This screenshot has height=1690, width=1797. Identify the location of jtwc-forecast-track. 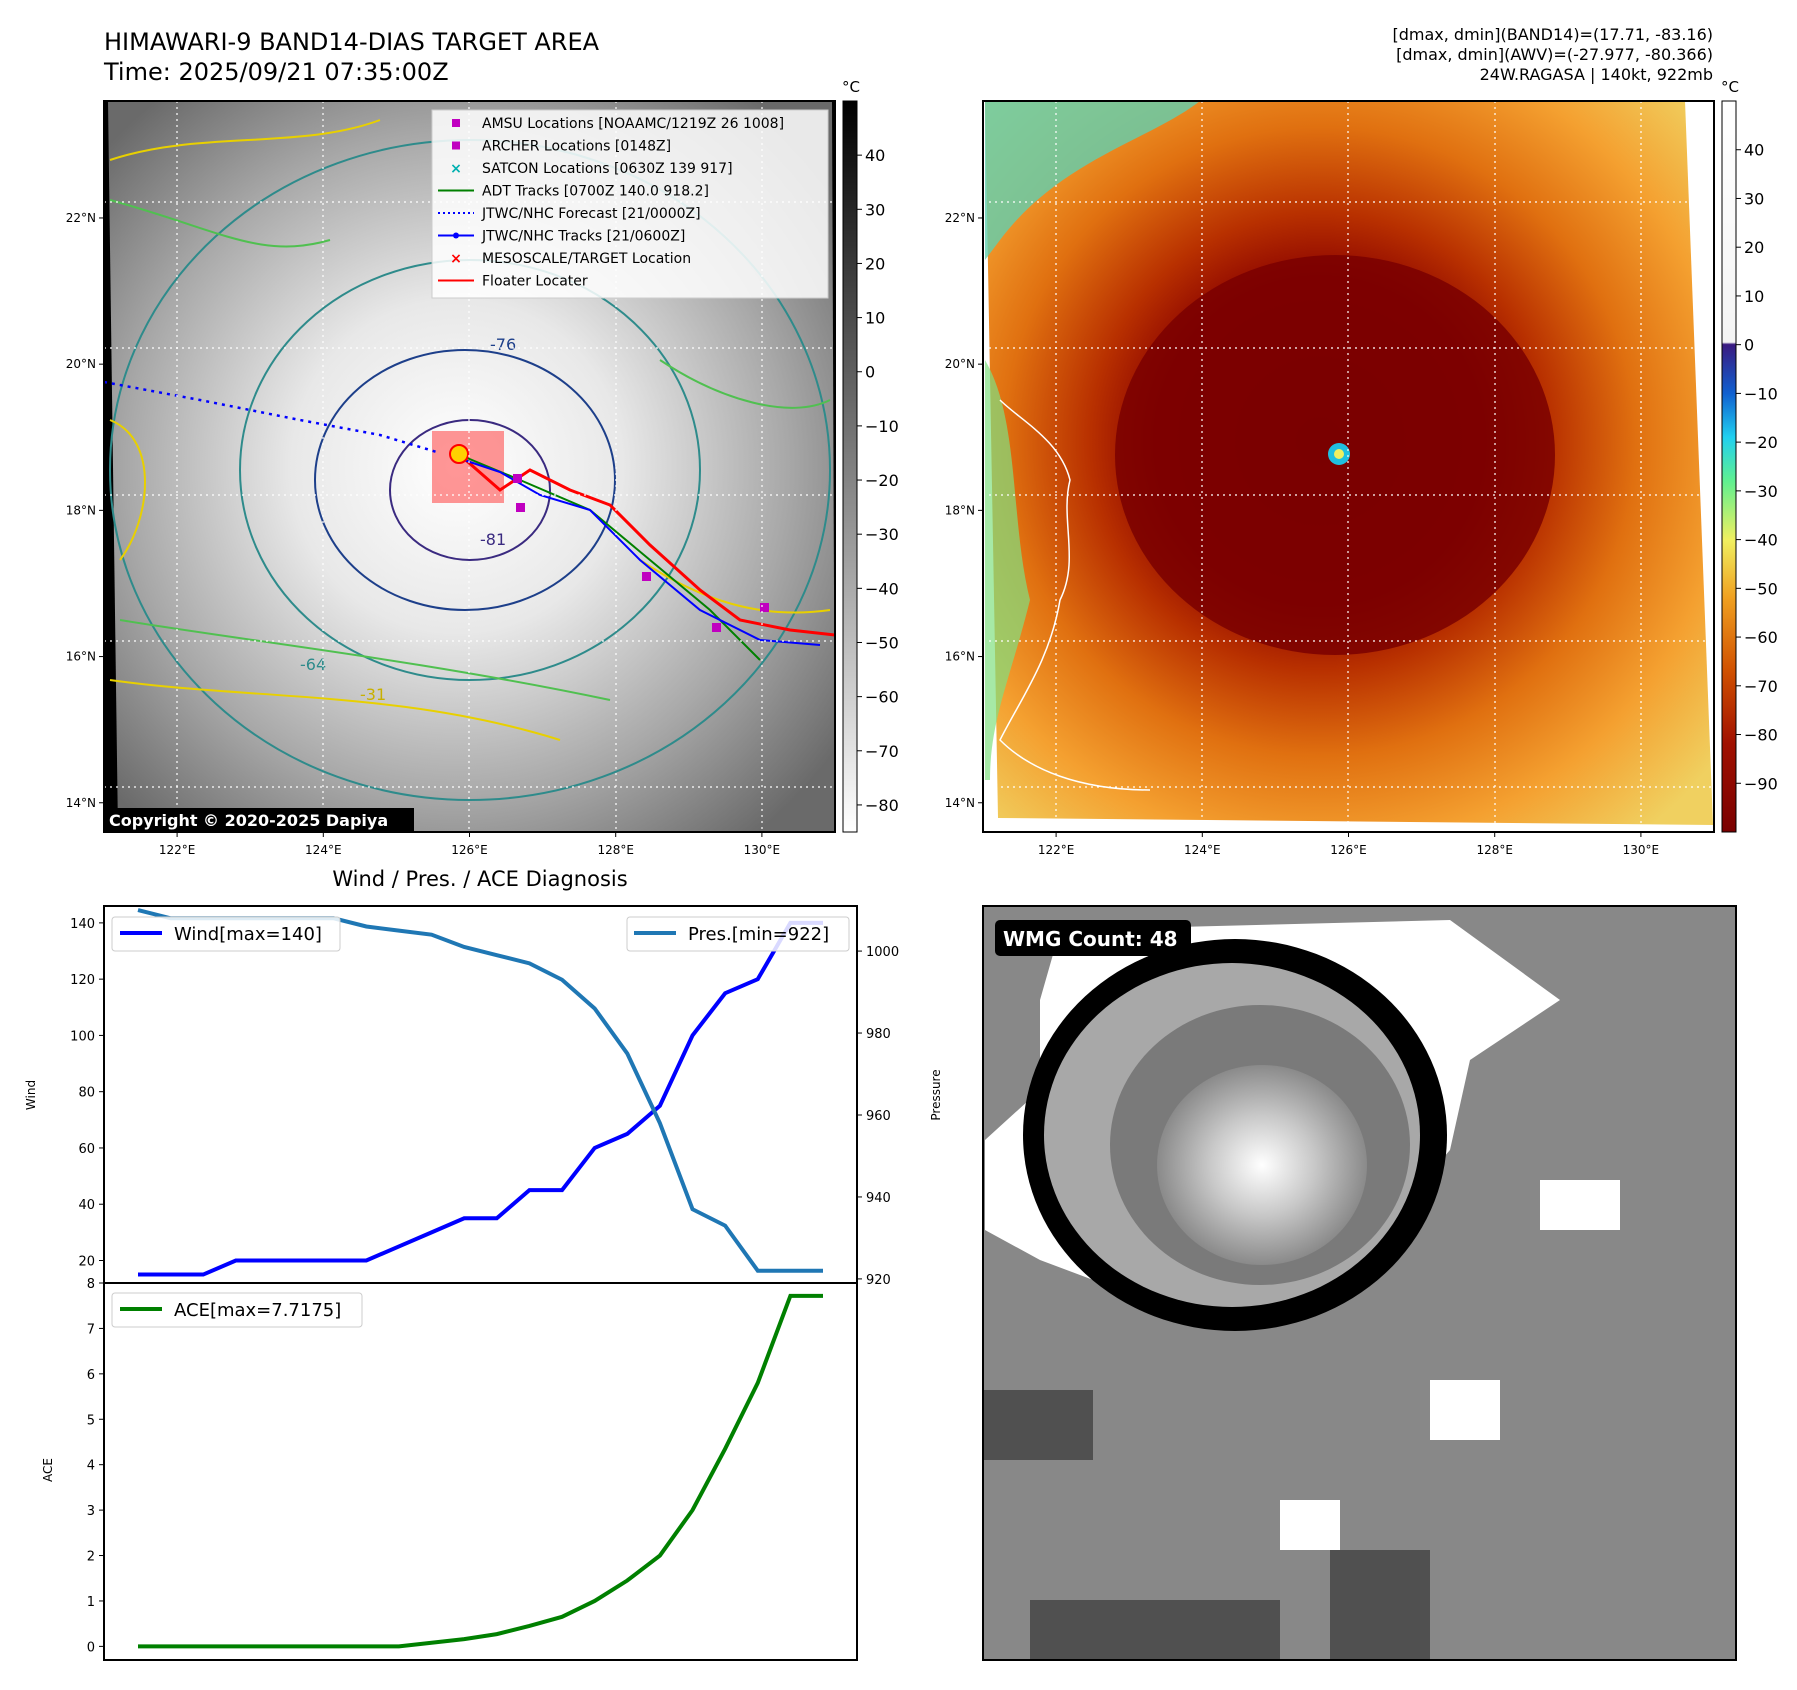
(272, 417).